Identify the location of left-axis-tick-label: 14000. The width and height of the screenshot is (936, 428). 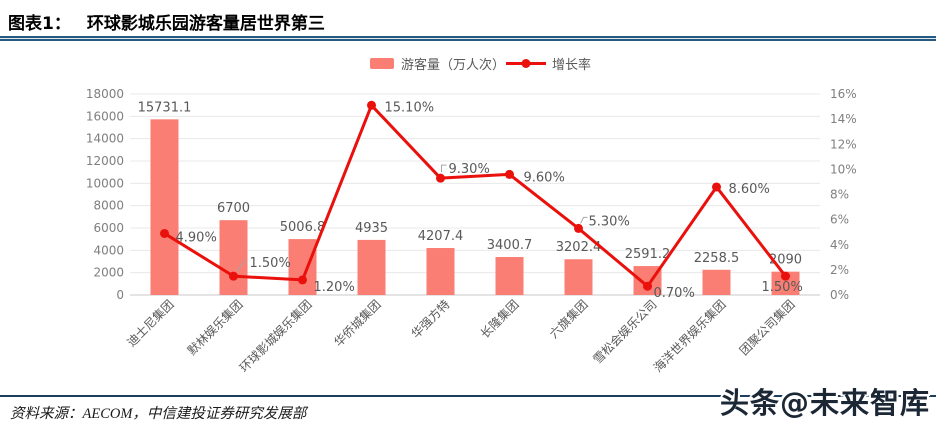
(105, 139).